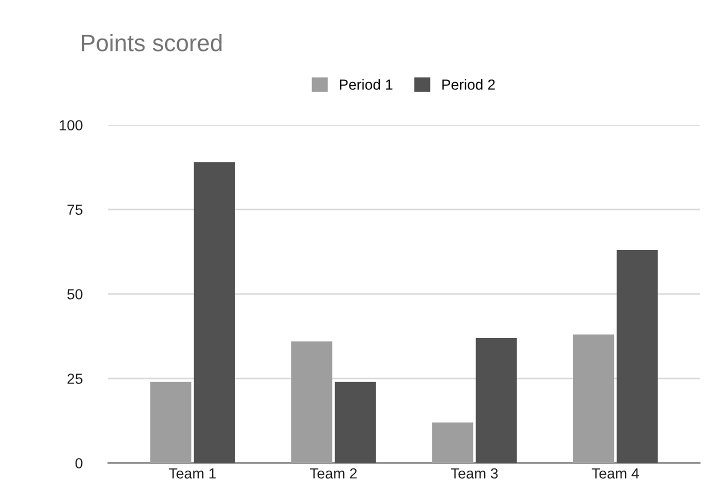 Image resolution: width=718 pixels, height=504 pixels. What do you see at coordinates (468, 84) in the screenshot?
I see `legend-label: Period 2` at bounding box center [468, 84].